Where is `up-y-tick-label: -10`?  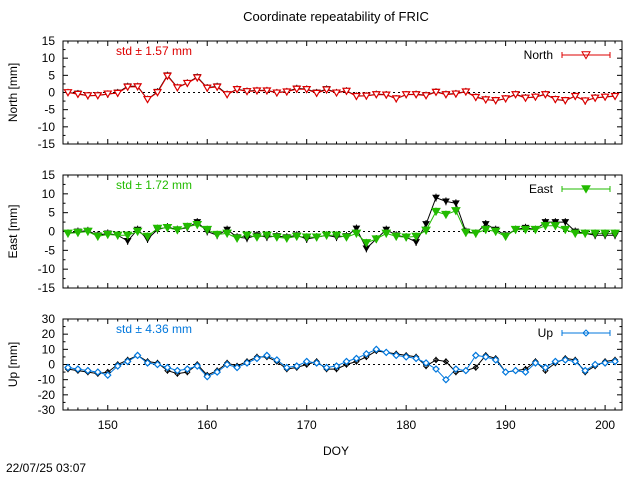
up-y-tick-label: -10 is located at coordinates (47, 380).